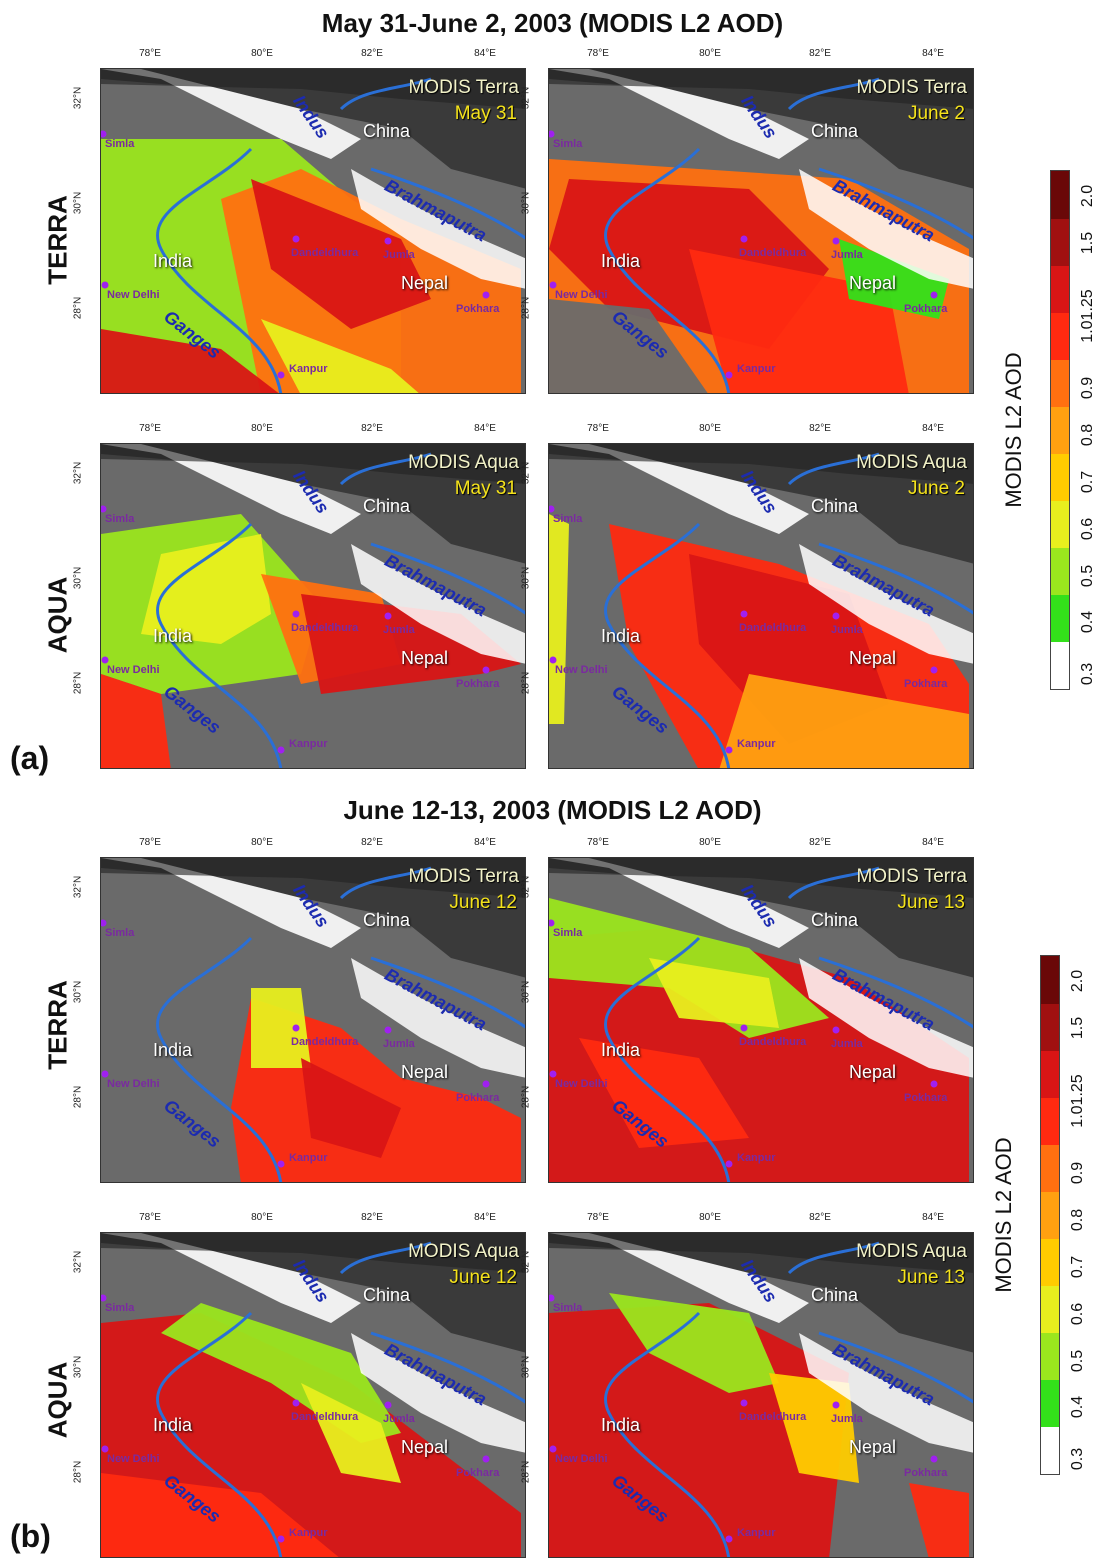 The height and width of the screenshot is (1562, 1105). I want to click on row-label-terra-a: TERRA, so click(57, 240).